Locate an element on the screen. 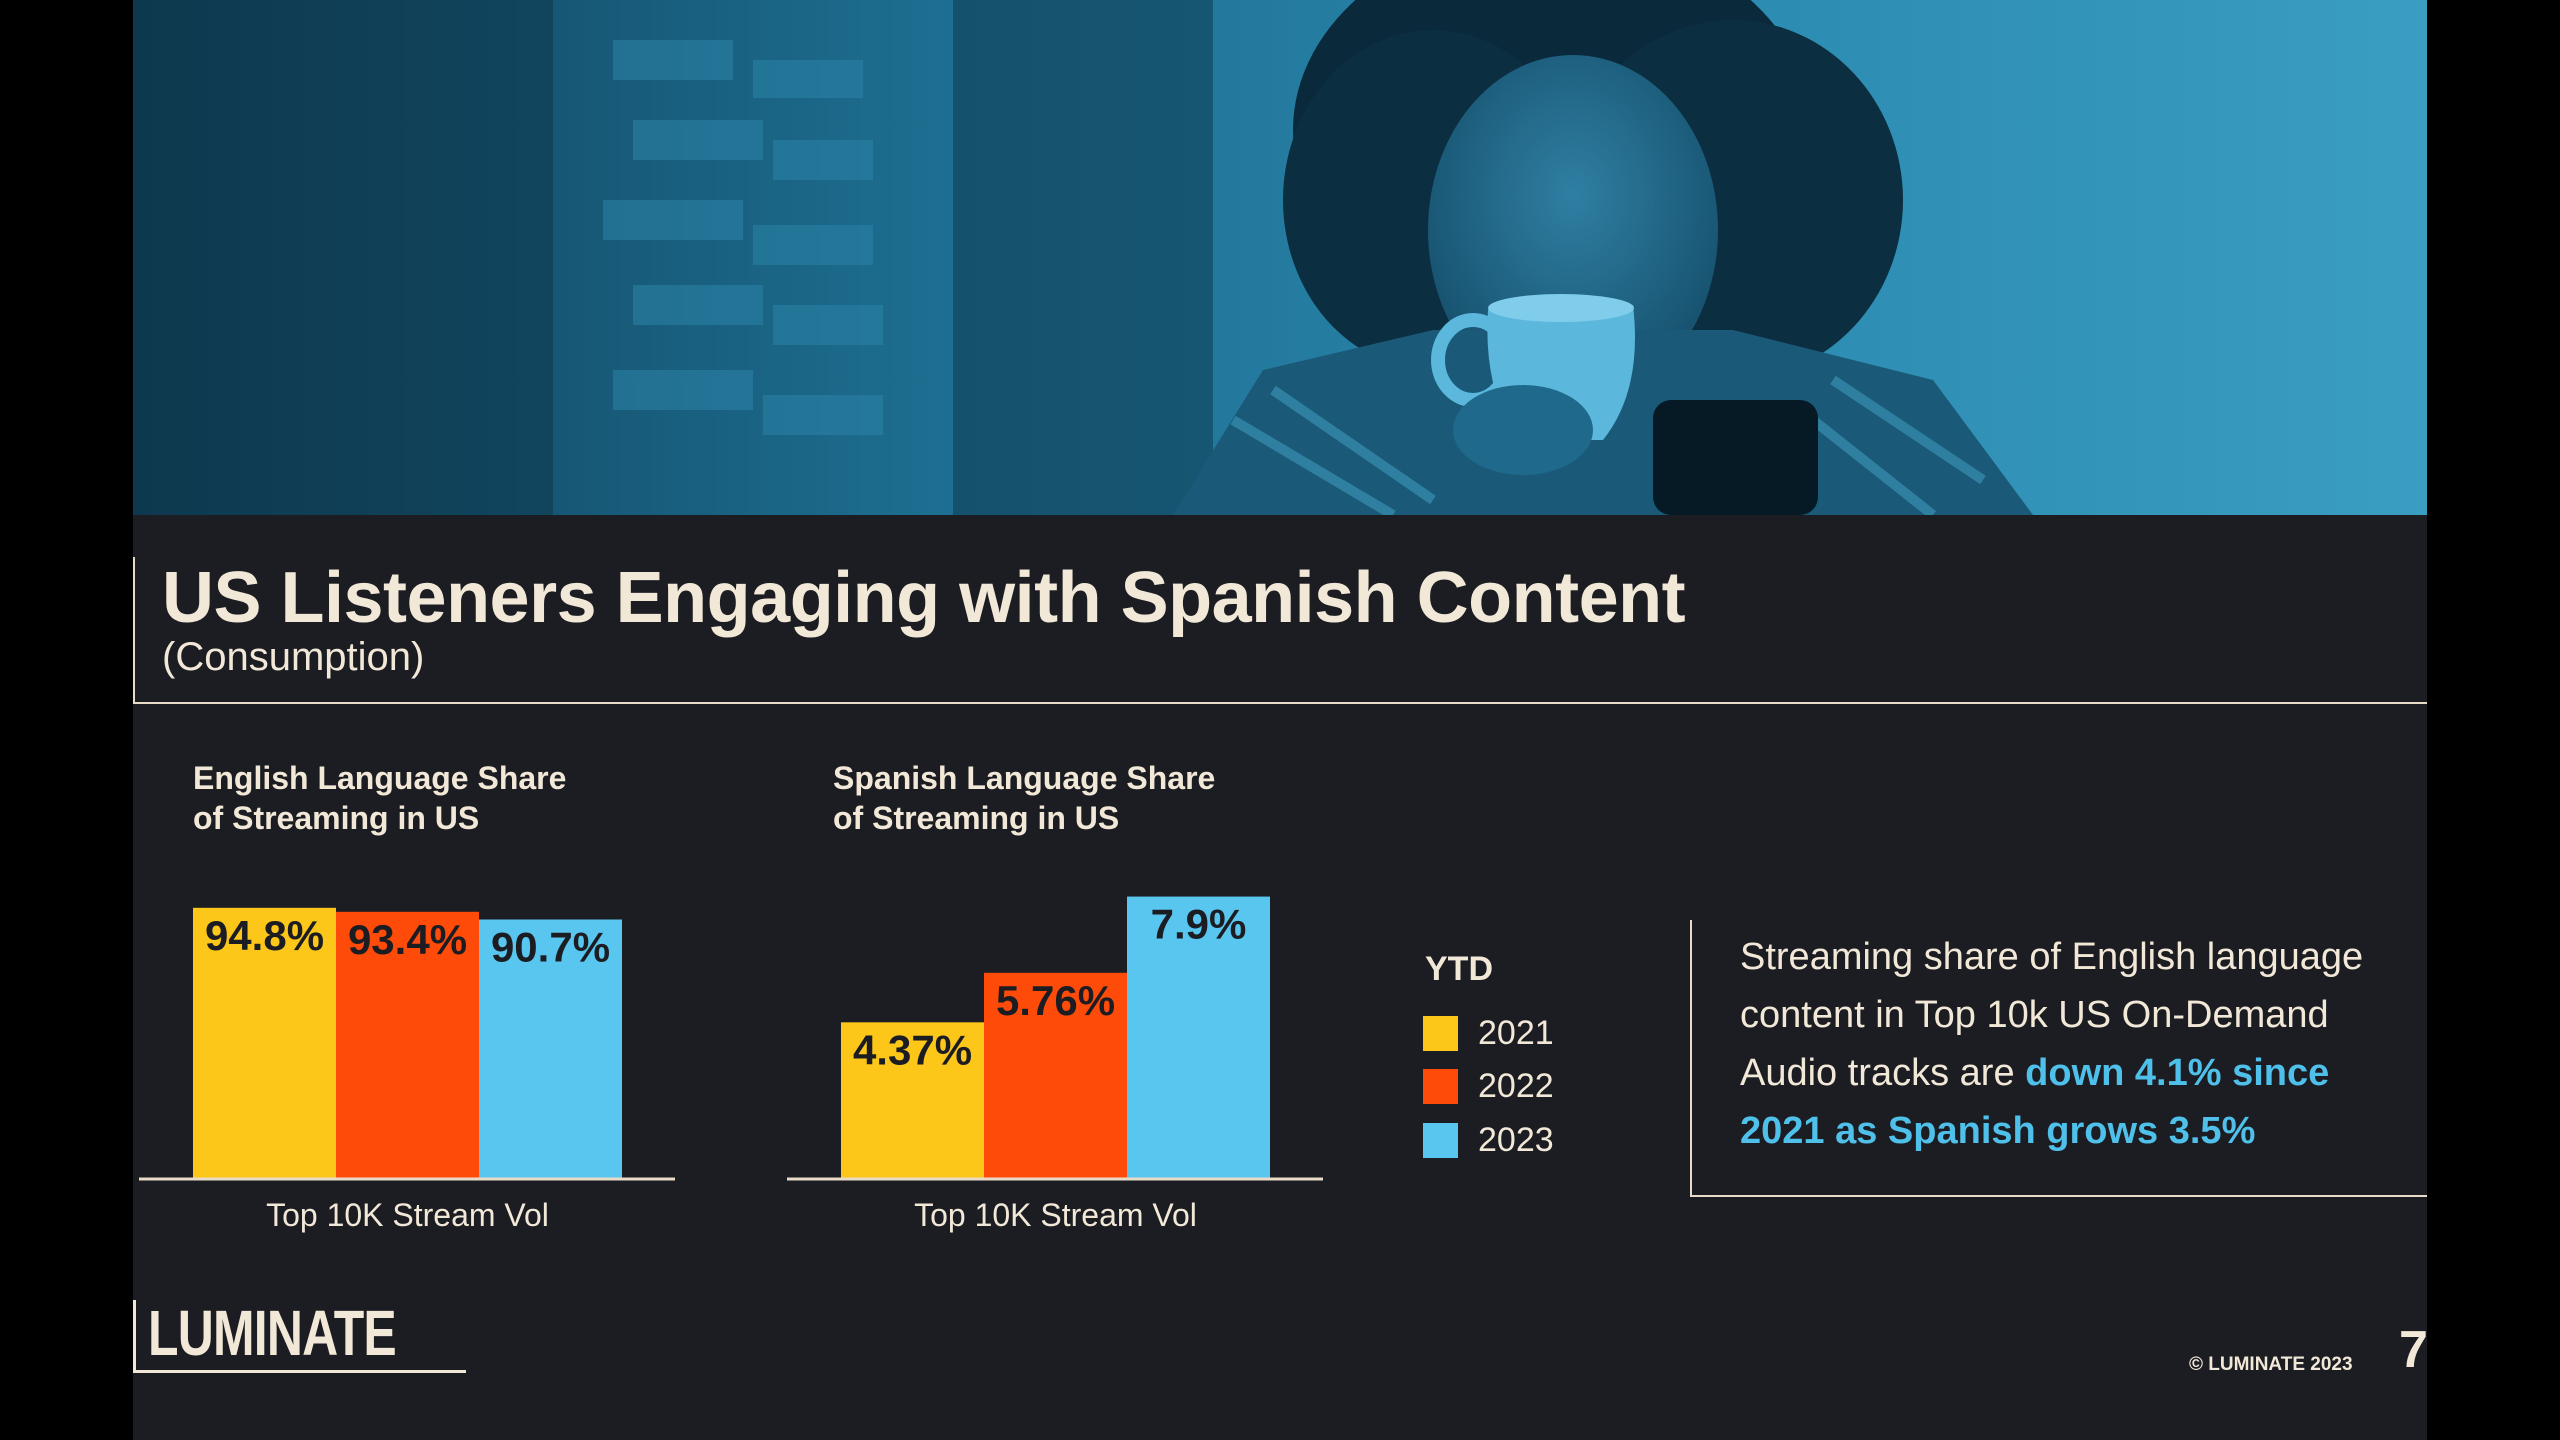 The height and width of the screenshot is (1440, 2560). legend-swatch-2021 is located at coordinates (1440, 1033).